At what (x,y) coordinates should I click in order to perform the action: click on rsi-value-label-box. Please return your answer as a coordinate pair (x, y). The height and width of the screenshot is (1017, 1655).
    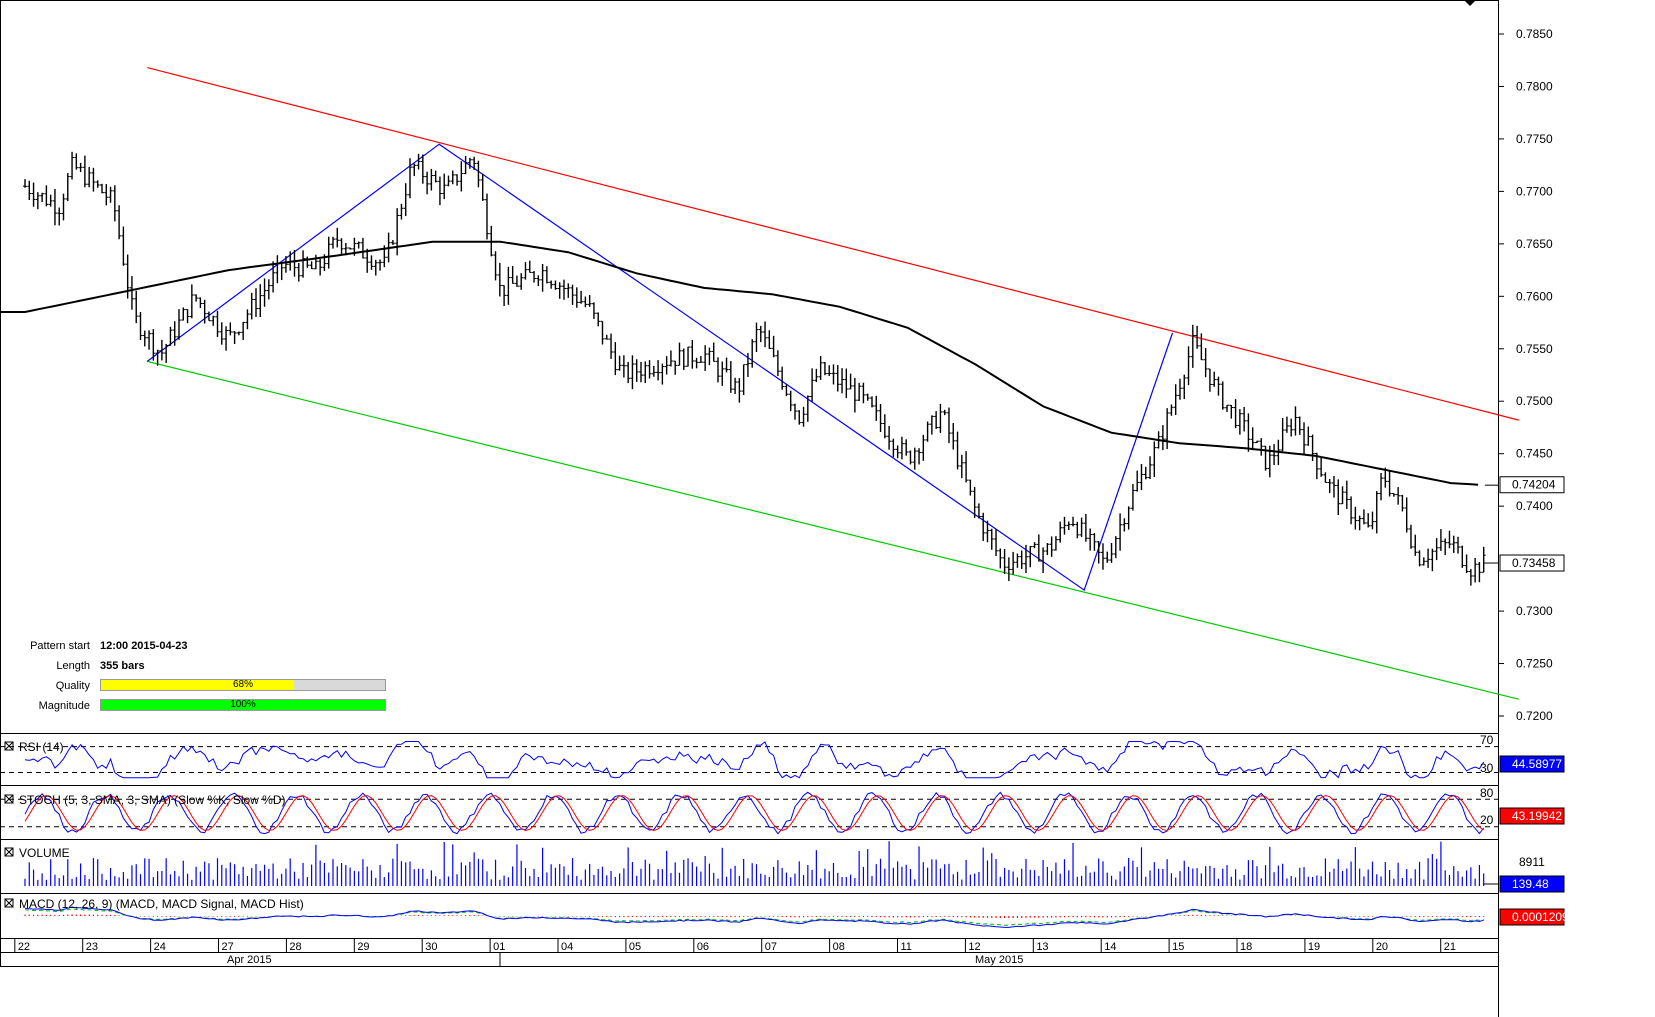
    Looking at the image, I should click on (1532, 764).